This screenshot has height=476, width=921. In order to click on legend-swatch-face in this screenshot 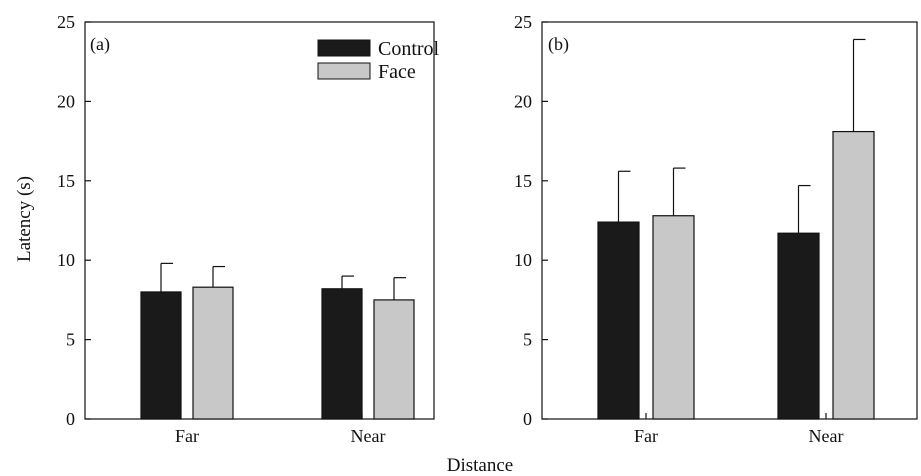, I will do `click(344, 71)`.